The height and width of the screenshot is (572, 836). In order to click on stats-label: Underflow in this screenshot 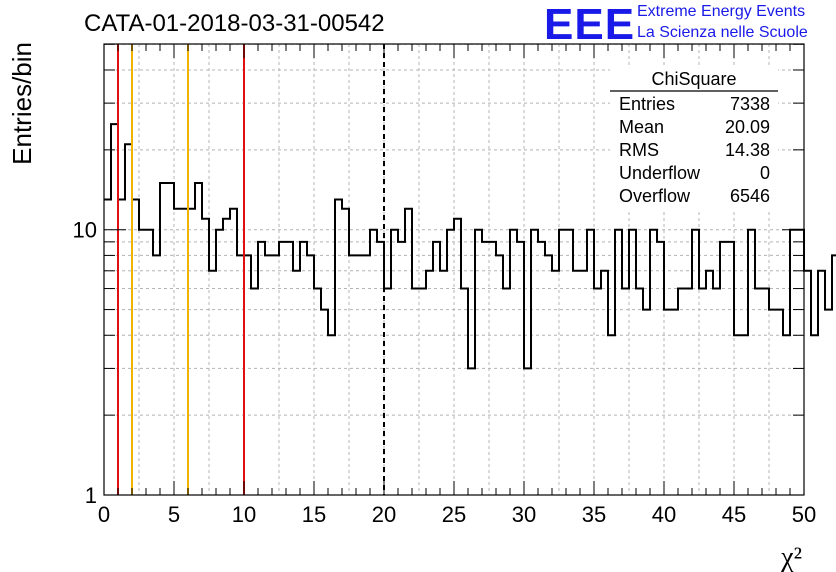, I will do `click(660, 173)`.